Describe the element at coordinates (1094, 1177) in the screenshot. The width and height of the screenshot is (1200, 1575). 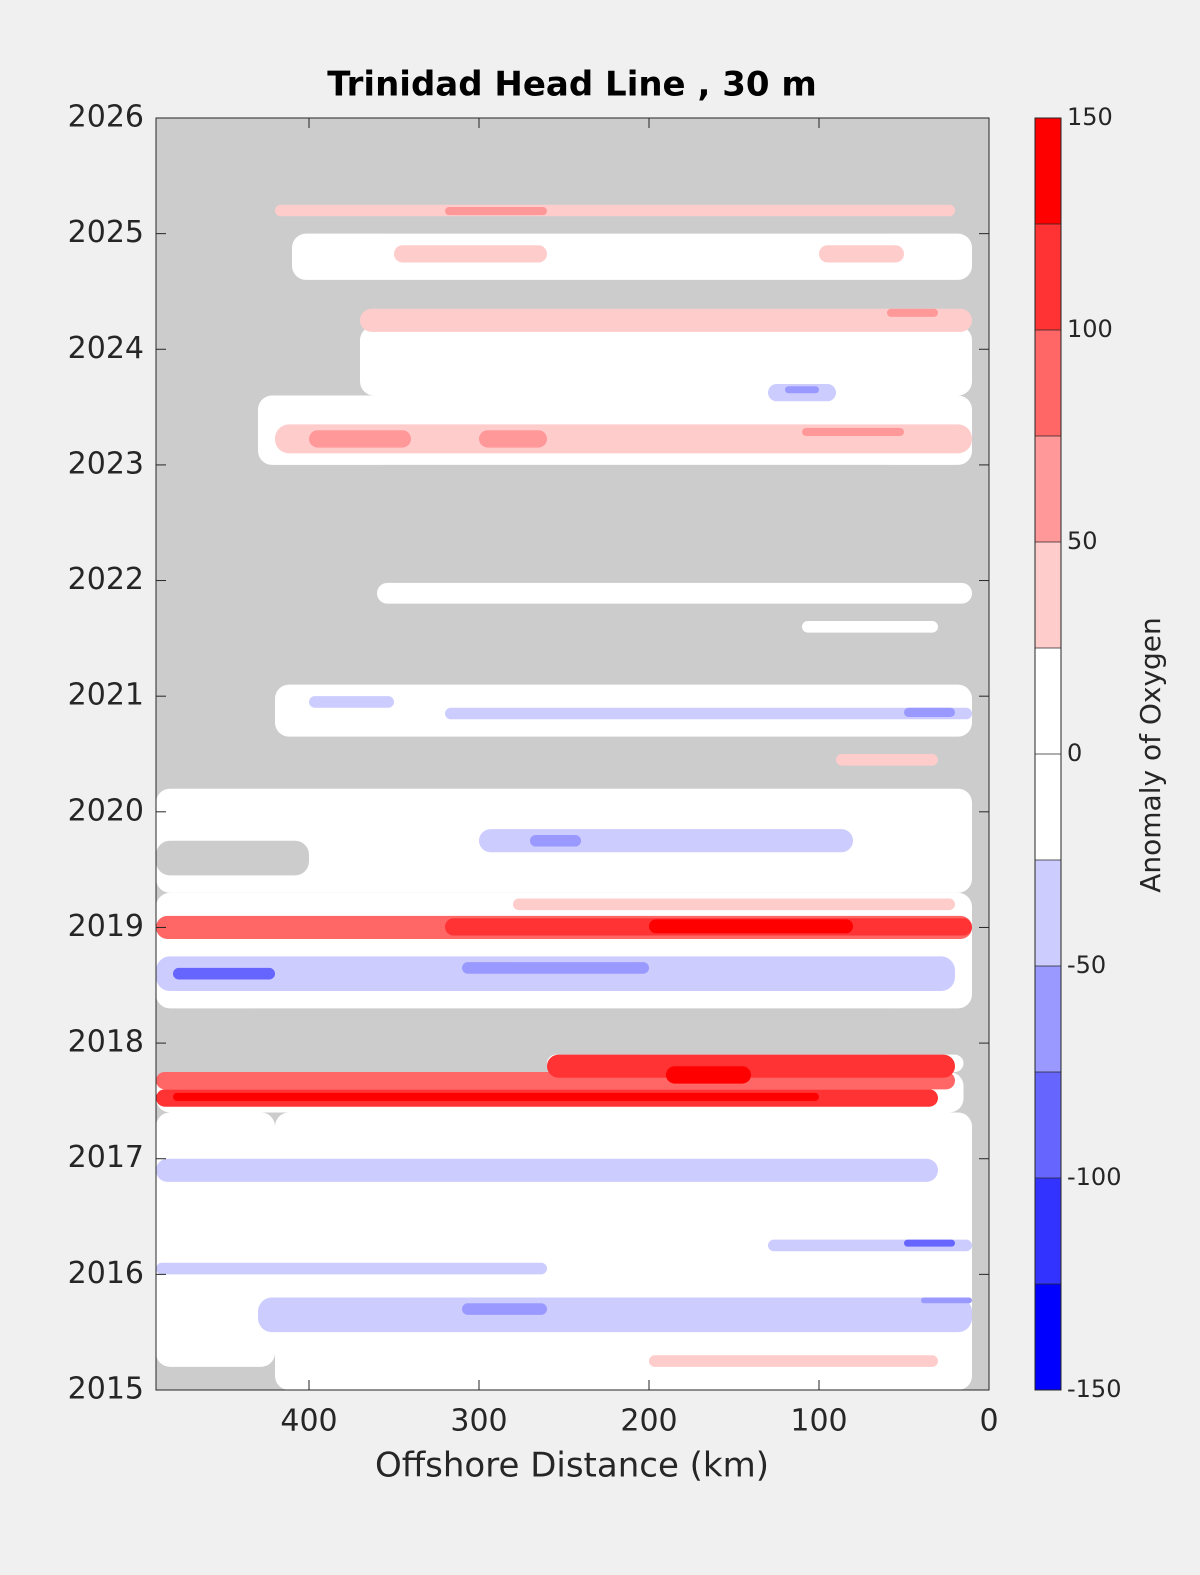
I see `colorbar-tick-label: -100` at that location.